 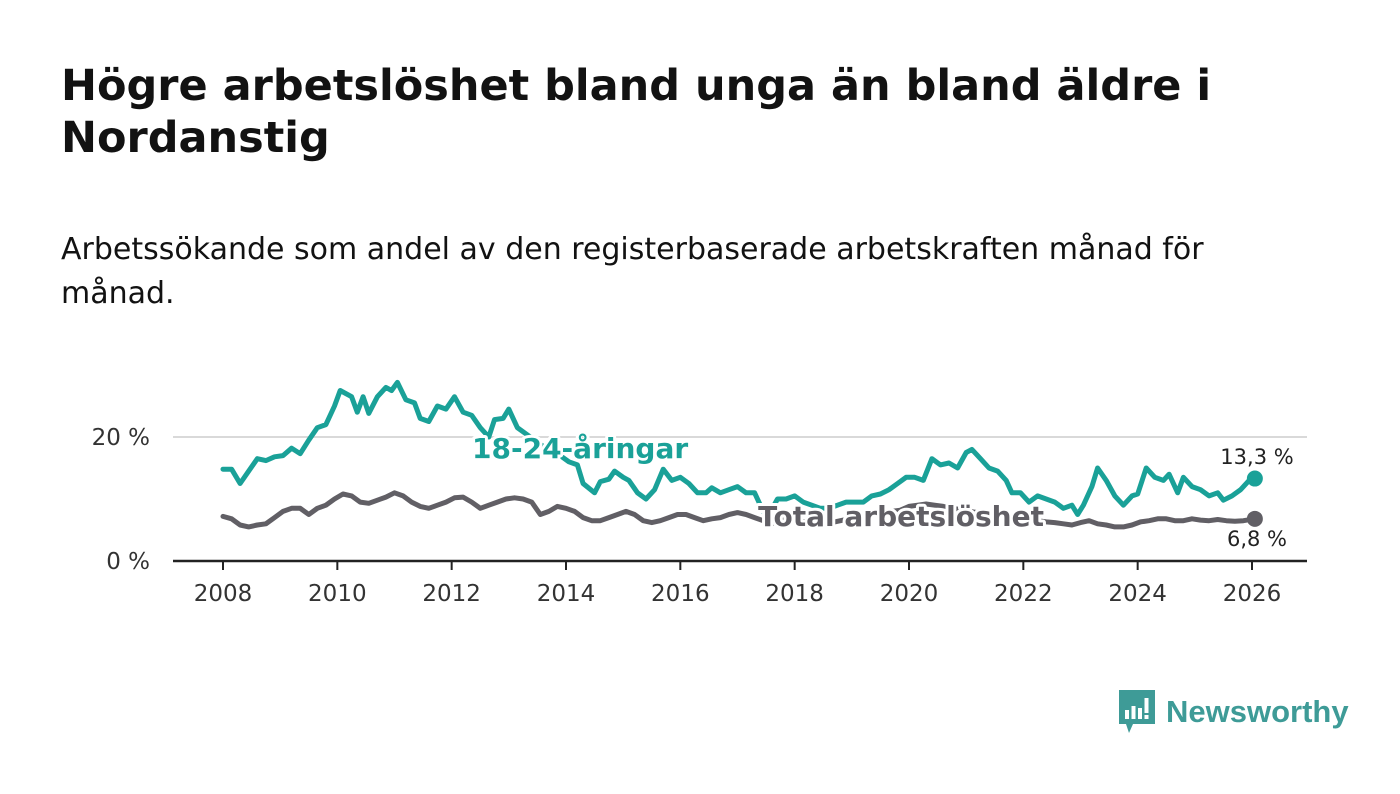 I want to click on x-tick-label-2020: 2020, so click(x=909, y=594).